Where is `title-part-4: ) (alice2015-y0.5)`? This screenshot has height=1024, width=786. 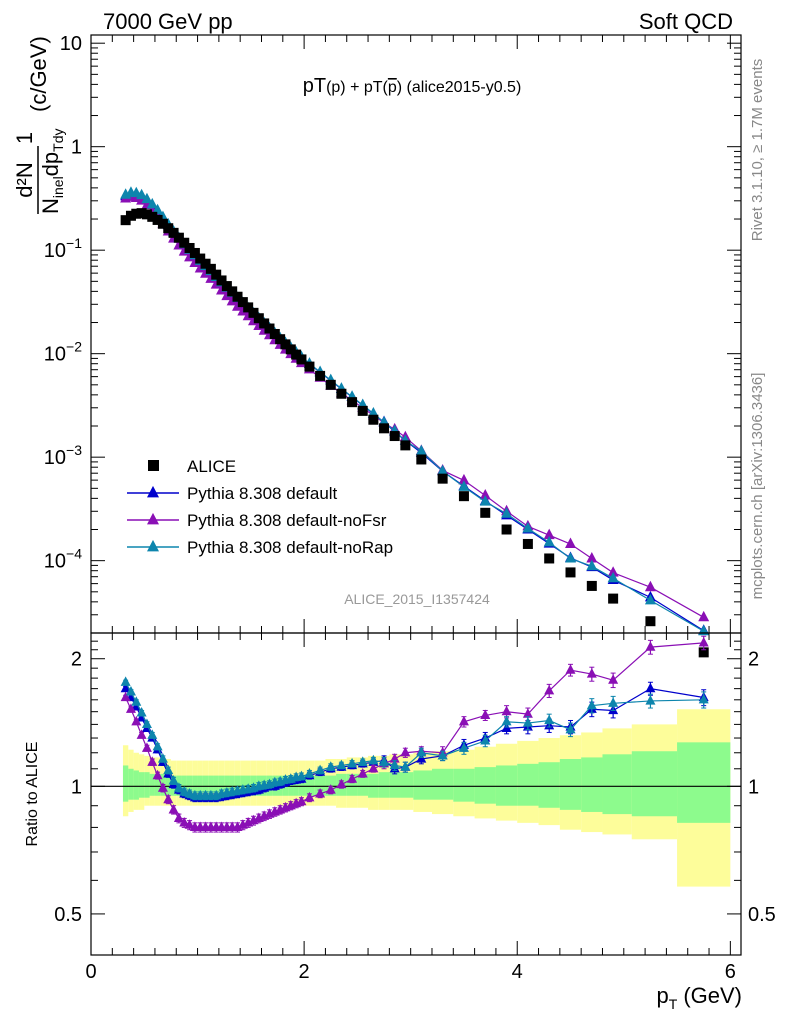 title-part-4: ) (alice2015-y0.5) is located at coordinates (459, 87).